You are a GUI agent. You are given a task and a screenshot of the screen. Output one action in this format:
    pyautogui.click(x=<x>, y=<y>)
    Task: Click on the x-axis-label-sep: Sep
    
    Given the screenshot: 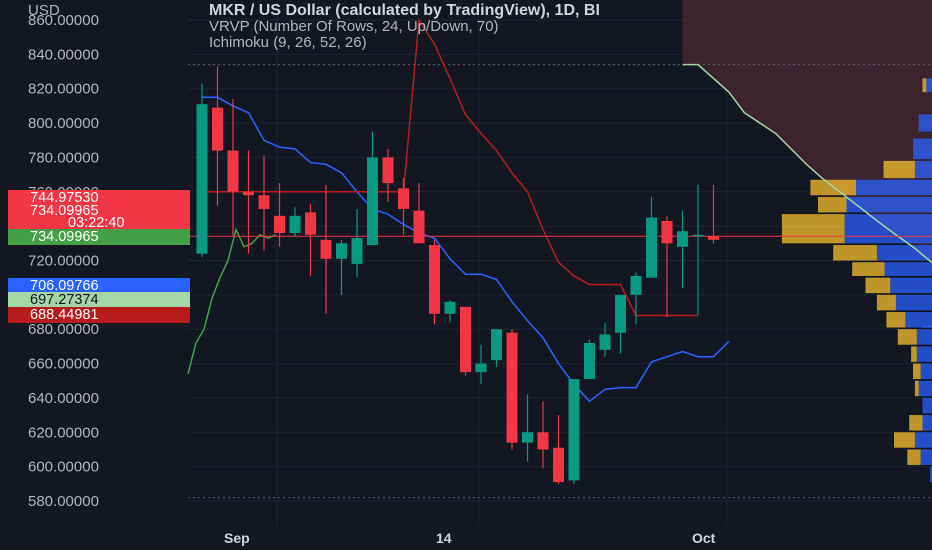 What is the action you would take?
    pyautogui.click(x=237, y=538)
    